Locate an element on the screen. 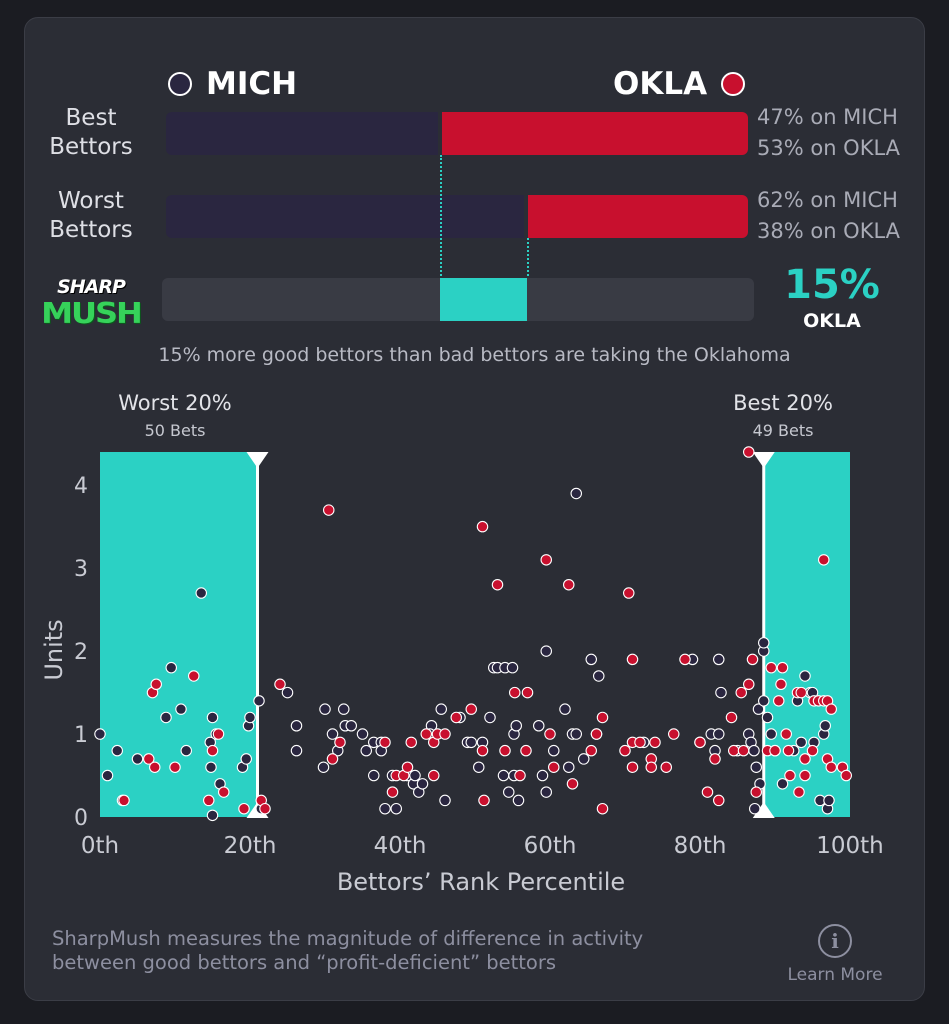  worst-bettors-label: Worst Bettors is located at coordinates (91, 216).